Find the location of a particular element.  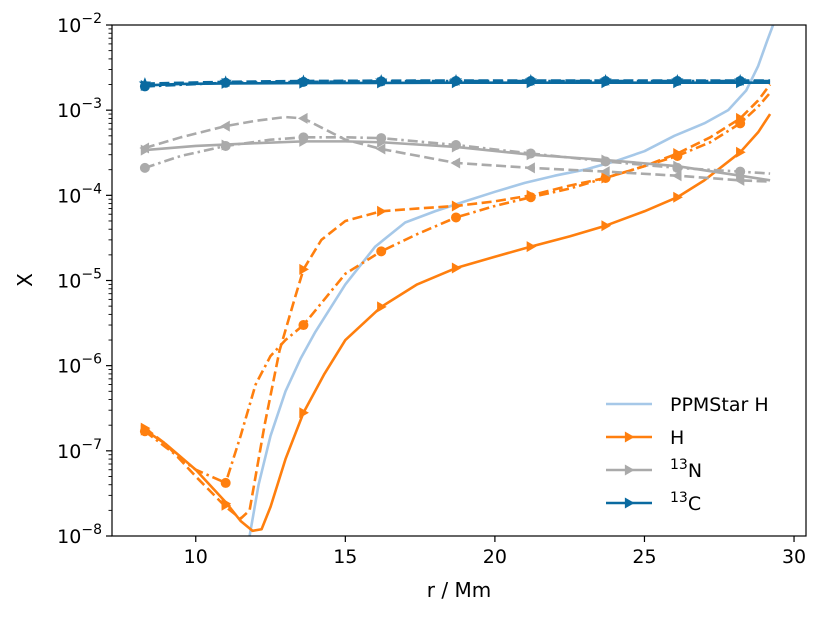

legend-item-h: H is located at coordinates (645, 438).